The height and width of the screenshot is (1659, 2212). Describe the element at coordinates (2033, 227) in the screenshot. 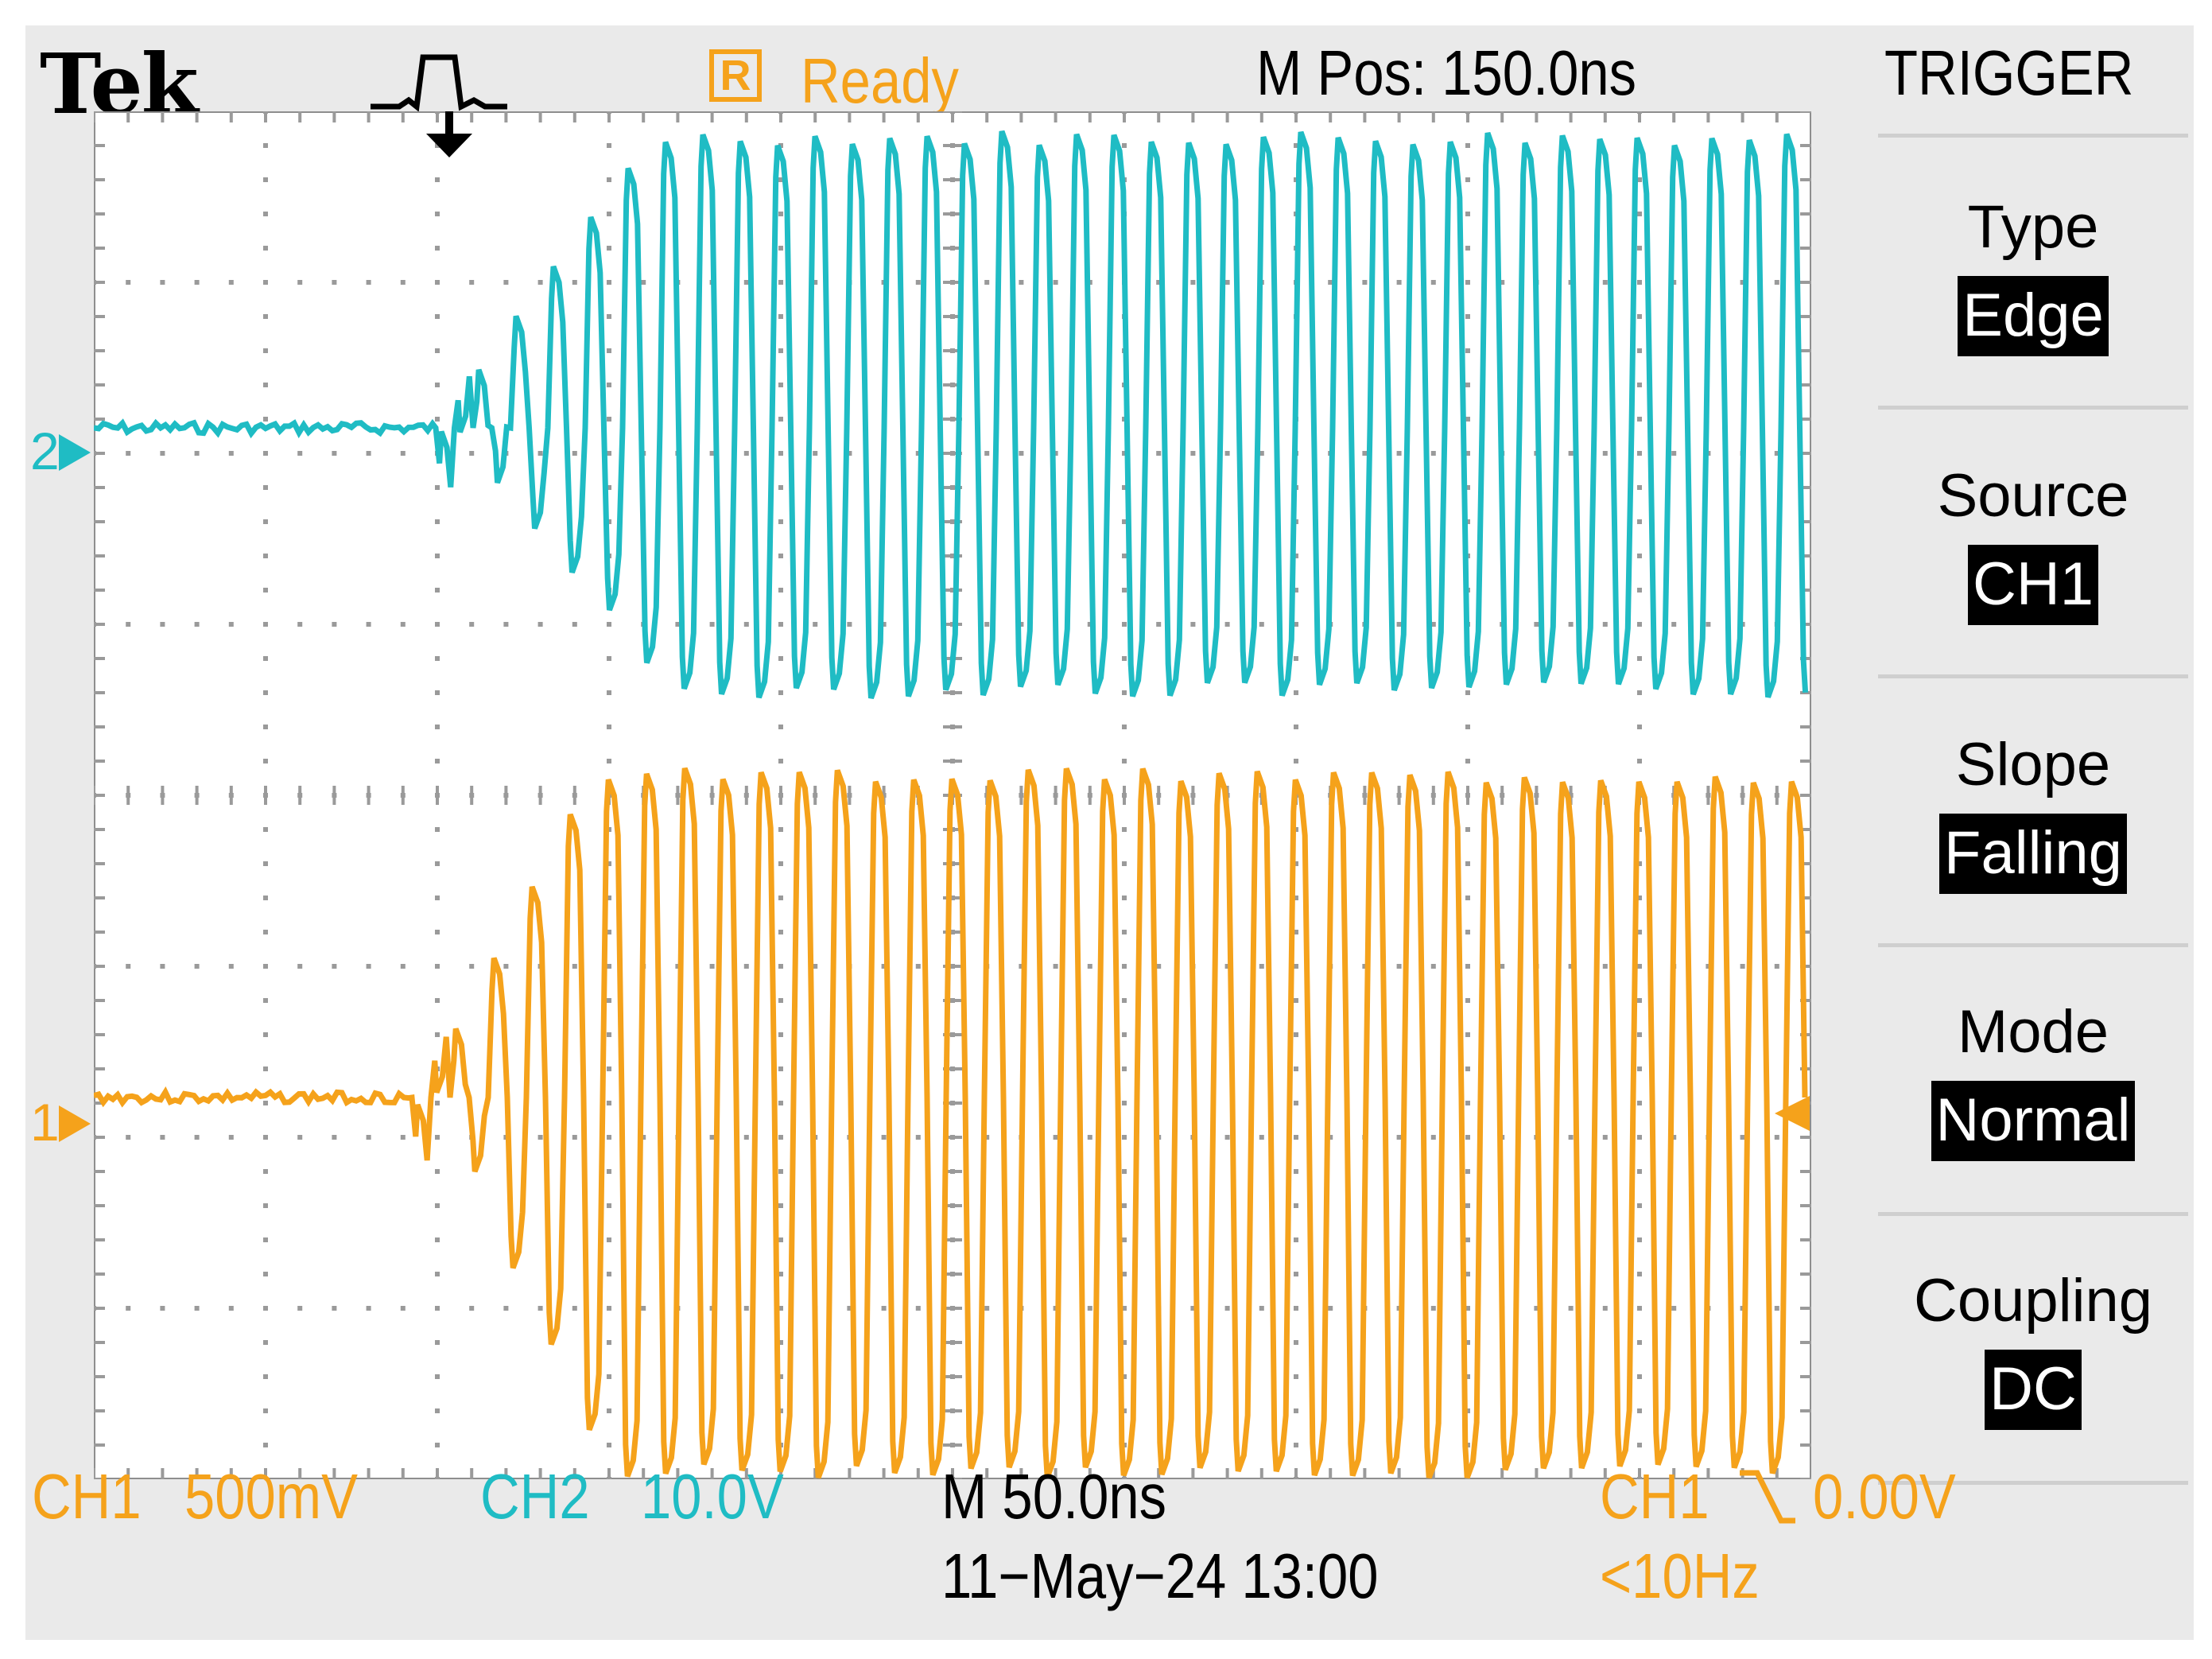

I see `menu-item-label: Type` at that location.